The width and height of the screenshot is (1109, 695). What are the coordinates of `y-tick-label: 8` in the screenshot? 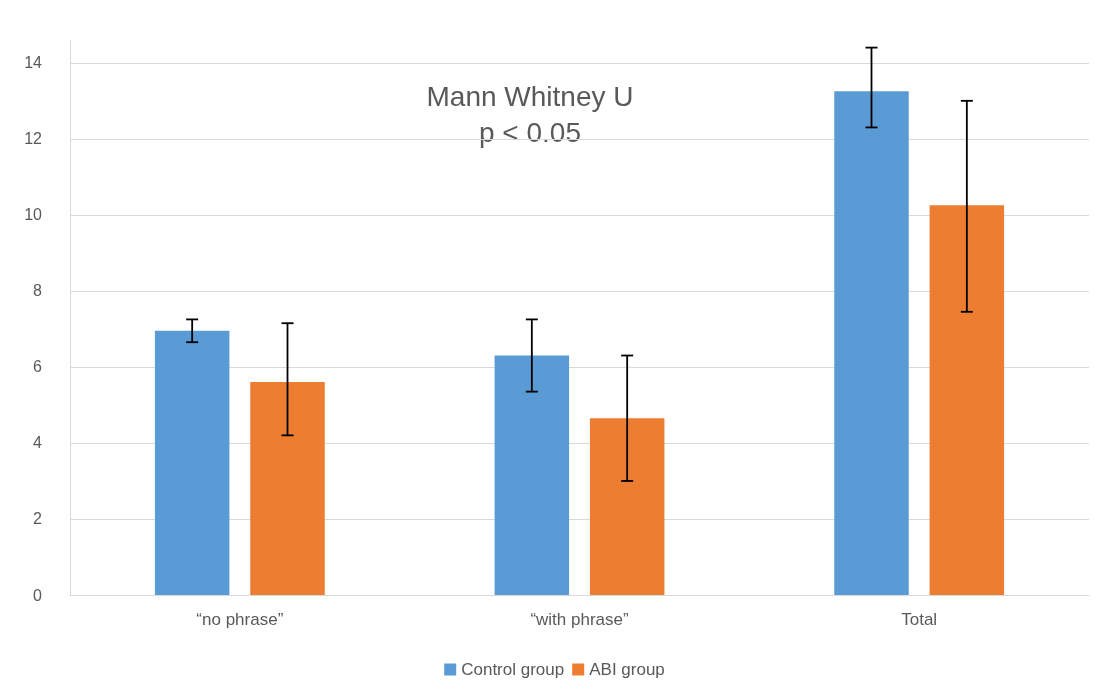 It's located at (38, 291).